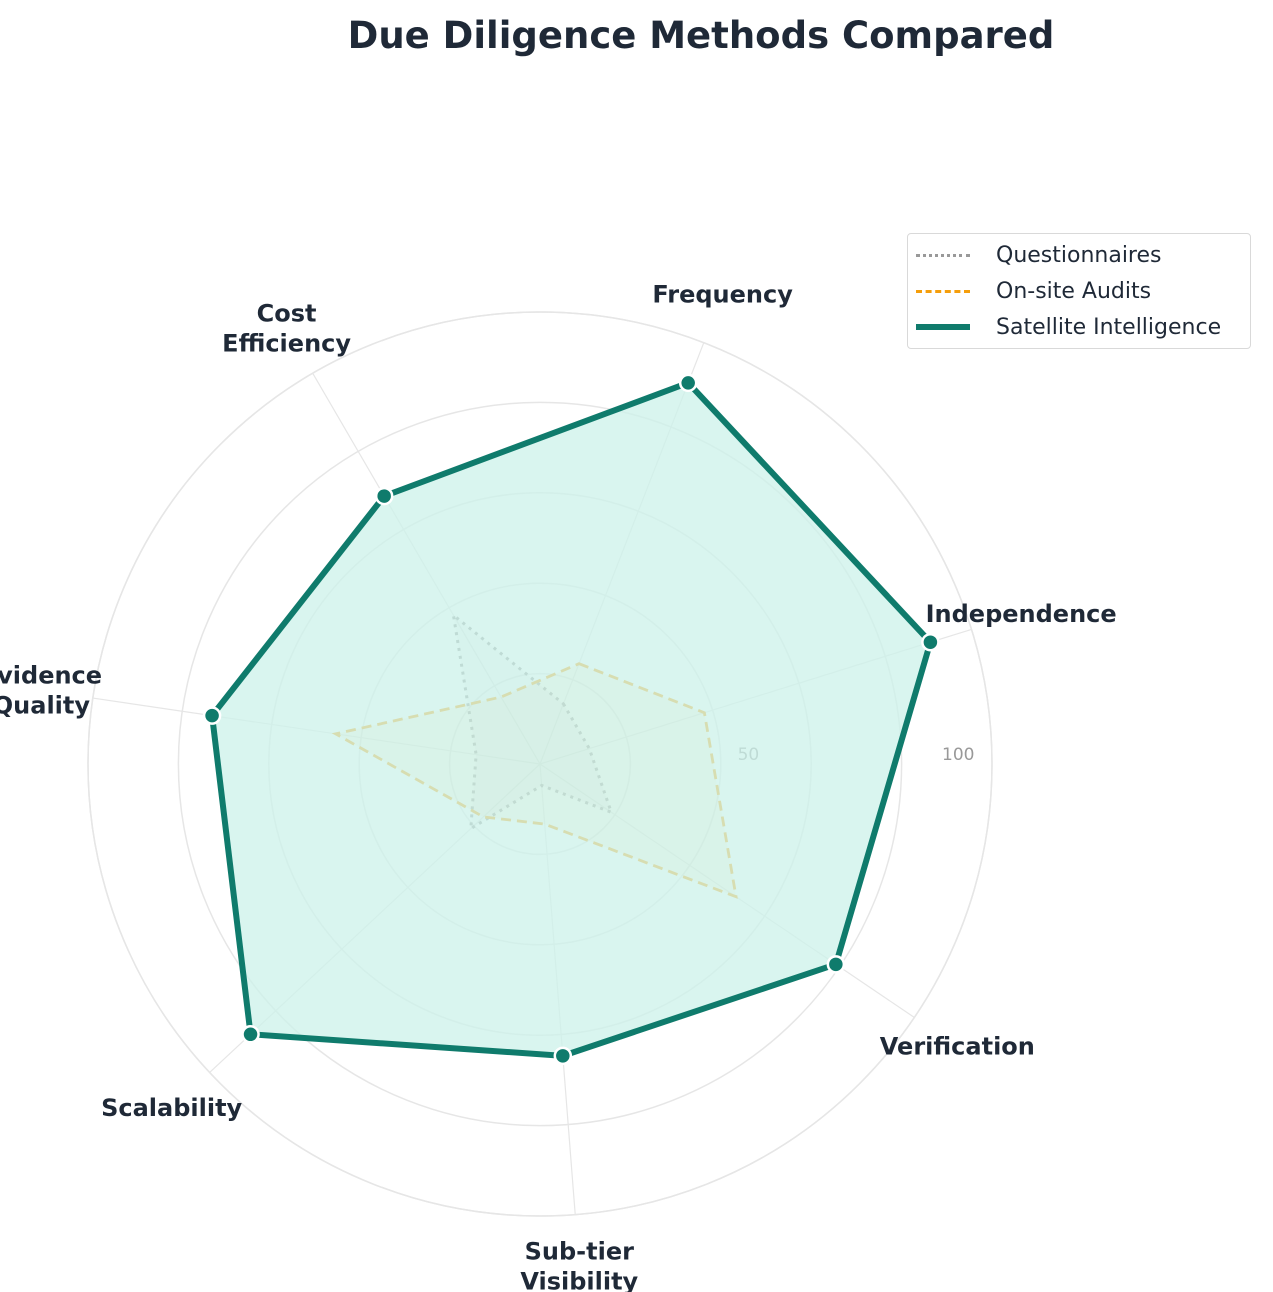 This screenshot has height=1292, width=1273. I want to click on axis-label: EvidenceQuality, so click(51, 690).